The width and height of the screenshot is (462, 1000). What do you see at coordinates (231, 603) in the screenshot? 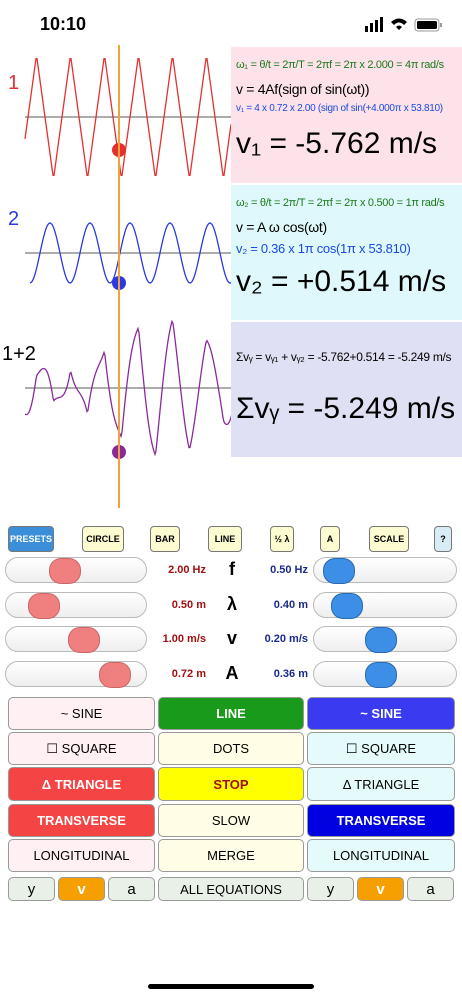
I see `parameter-symbol: λ` at bounding box center [231, 603].